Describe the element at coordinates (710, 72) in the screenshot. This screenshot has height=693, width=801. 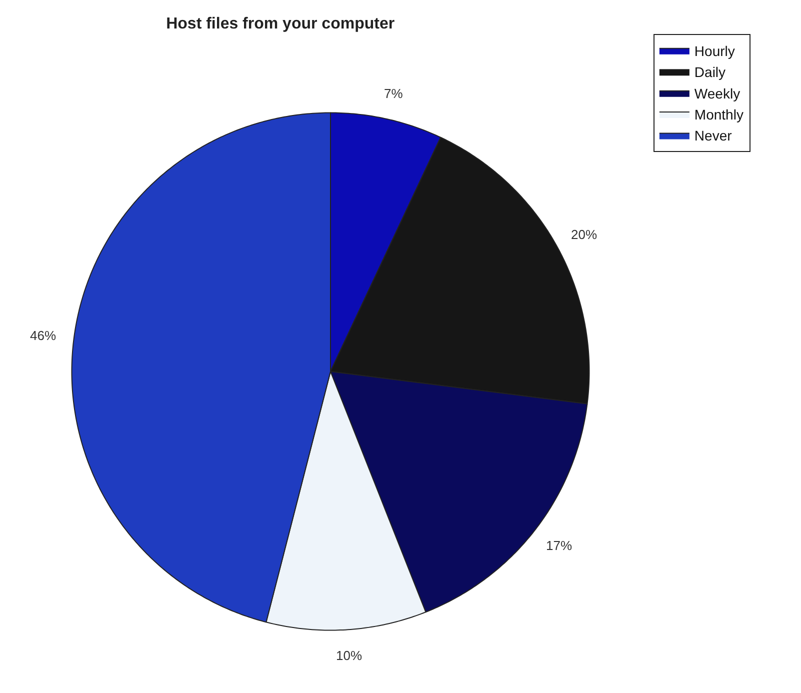
I see `legend-label: Daily` at that location.